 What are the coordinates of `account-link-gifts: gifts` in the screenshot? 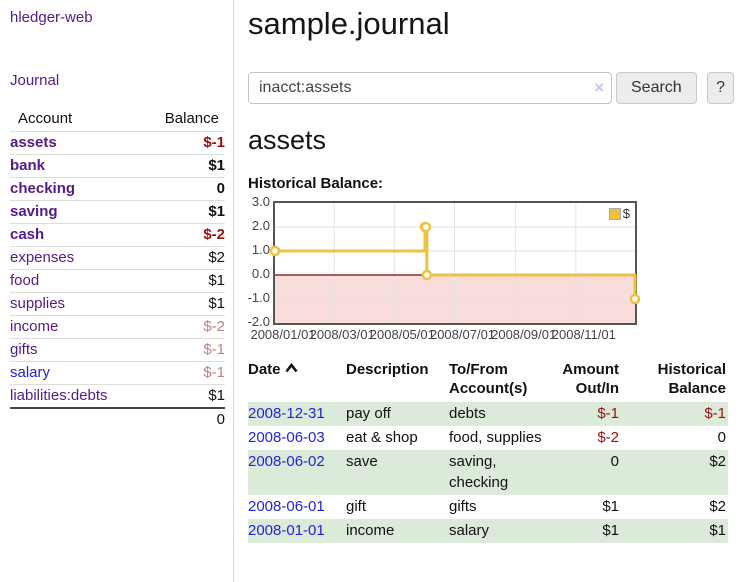 It's located at (24, 349).